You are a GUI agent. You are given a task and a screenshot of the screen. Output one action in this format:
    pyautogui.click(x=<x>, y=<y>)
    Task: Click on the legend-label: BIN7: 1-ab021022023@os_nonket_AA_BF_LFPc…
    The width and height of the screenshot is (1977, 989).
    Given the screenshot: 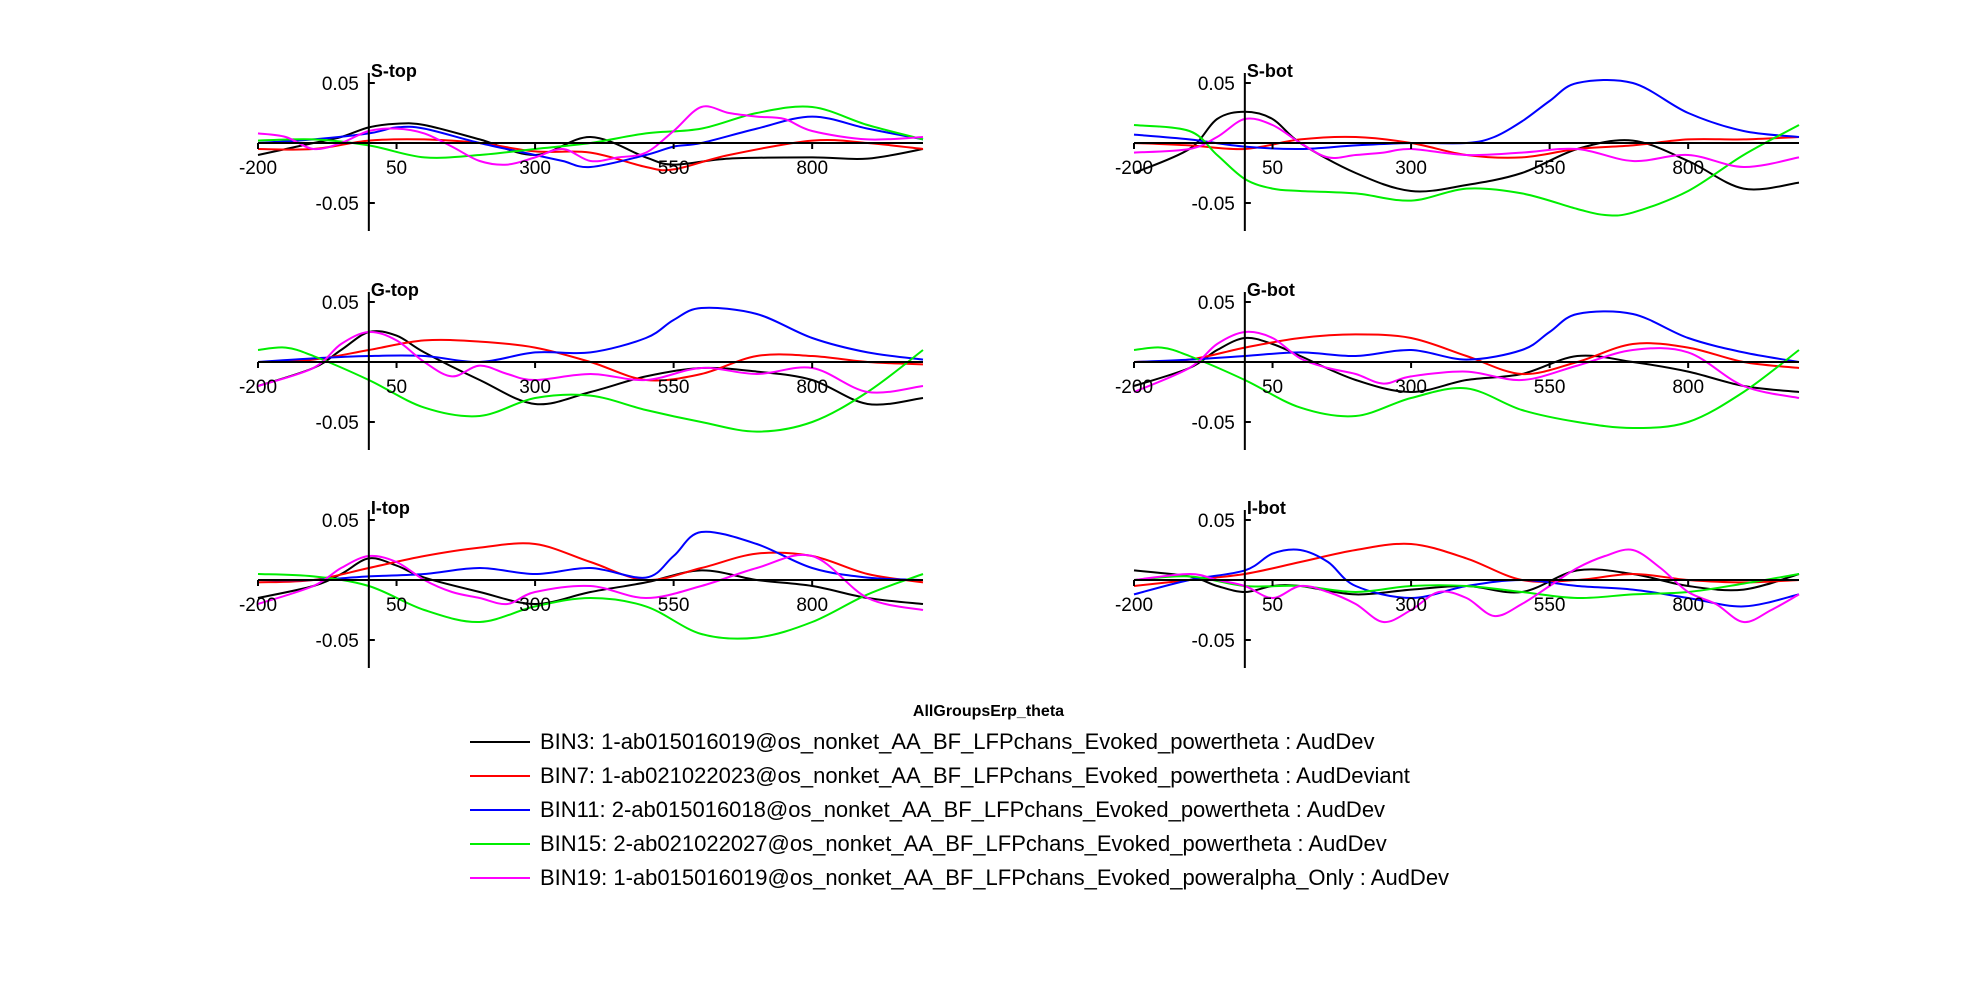 What is the action you would take?
    pyautogui.click(x=975, y=775)
    